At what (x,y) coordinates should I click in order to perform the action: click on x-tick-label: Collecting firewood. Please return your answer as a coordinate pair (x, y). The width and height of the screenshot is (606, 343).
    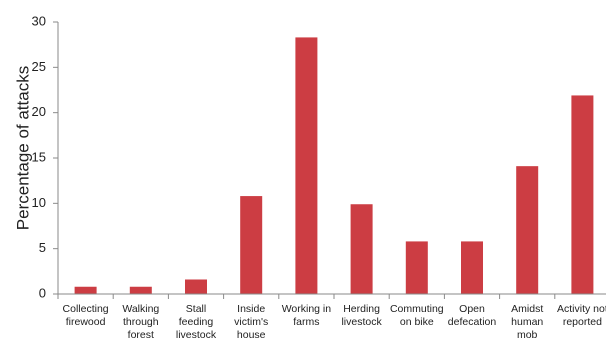
    Looking at the image, I should click on (86, 315).